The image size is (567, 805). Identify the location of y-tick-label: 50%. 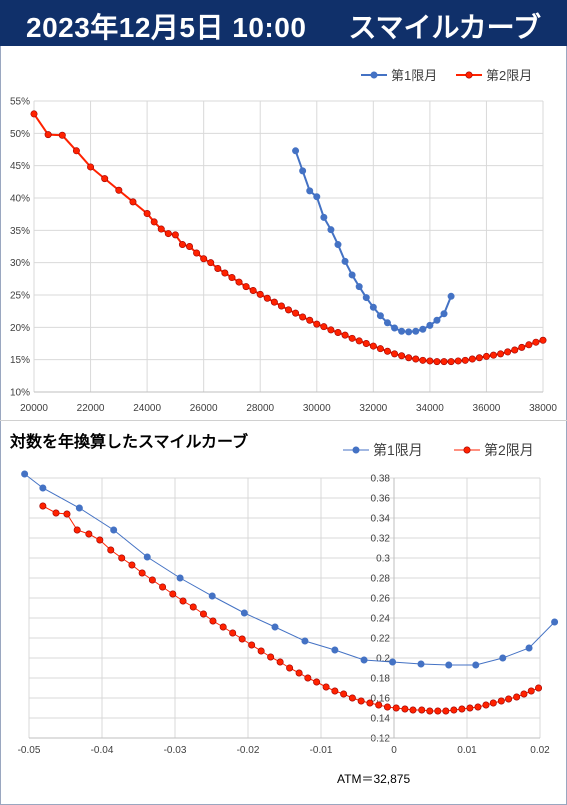
(20, 134).